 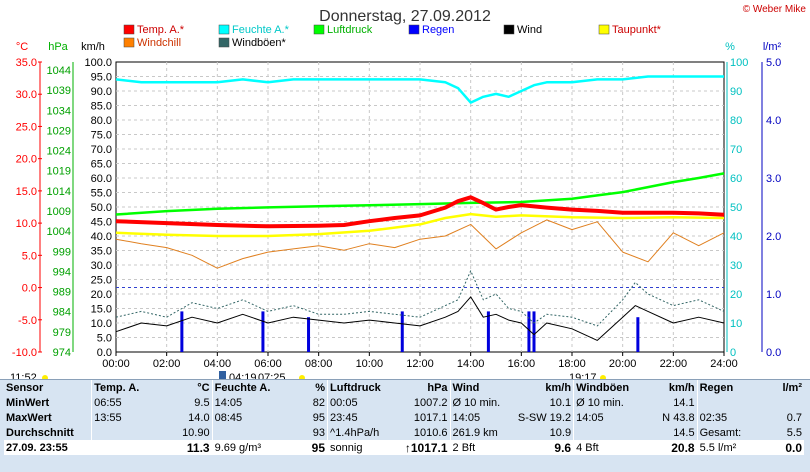 What do you see at coordinates (583, 376) in the screenshot?
I see `moon-time: 19:17` at bounding box center [583, 376].